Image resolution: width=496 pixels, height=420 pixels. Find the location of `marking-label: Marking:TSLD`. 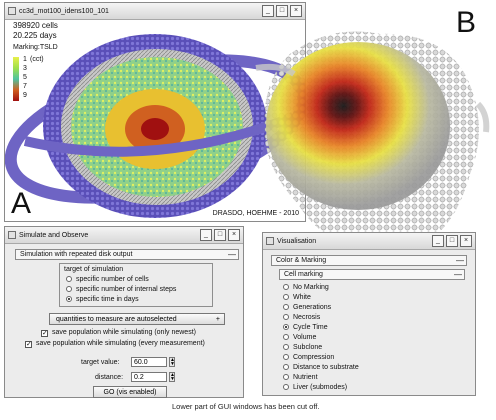

marking-label: Marking:TSLD is located at coordinates (35, 47).